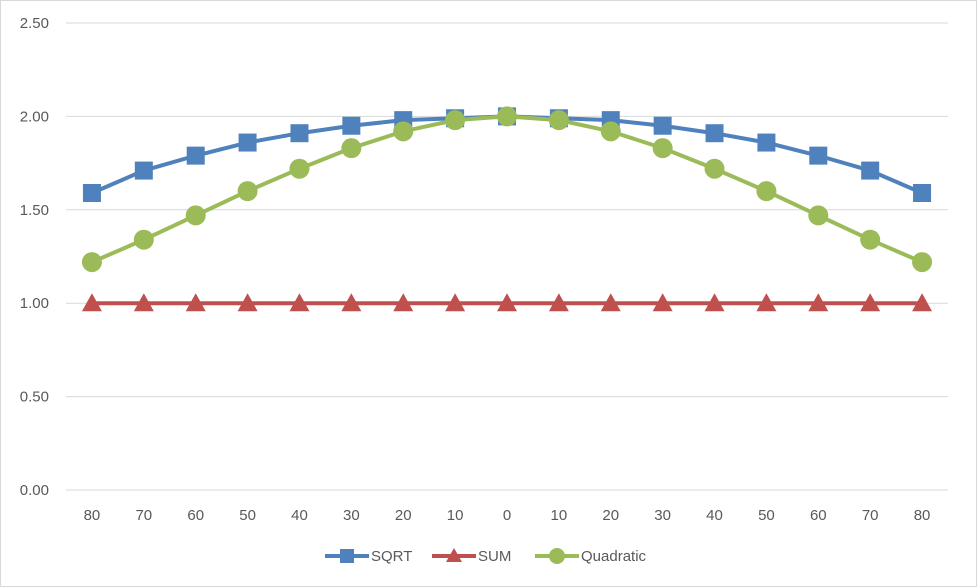 The width and height of the screenshot is (977, 587). I want to click on legend-label: SUM, so click(494, 556).